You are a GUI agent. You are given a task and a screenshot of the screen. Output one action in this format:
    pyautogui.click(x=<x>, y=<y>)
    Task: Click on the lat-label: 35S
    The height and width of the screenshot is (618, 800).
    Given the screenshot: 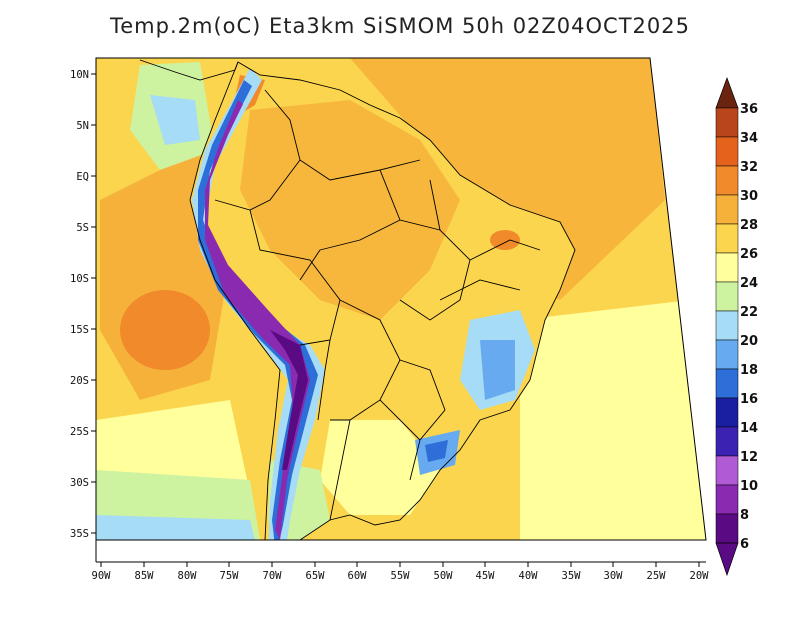 What is the action you would take?
    pyautogui.click(x=79, y=534)
    